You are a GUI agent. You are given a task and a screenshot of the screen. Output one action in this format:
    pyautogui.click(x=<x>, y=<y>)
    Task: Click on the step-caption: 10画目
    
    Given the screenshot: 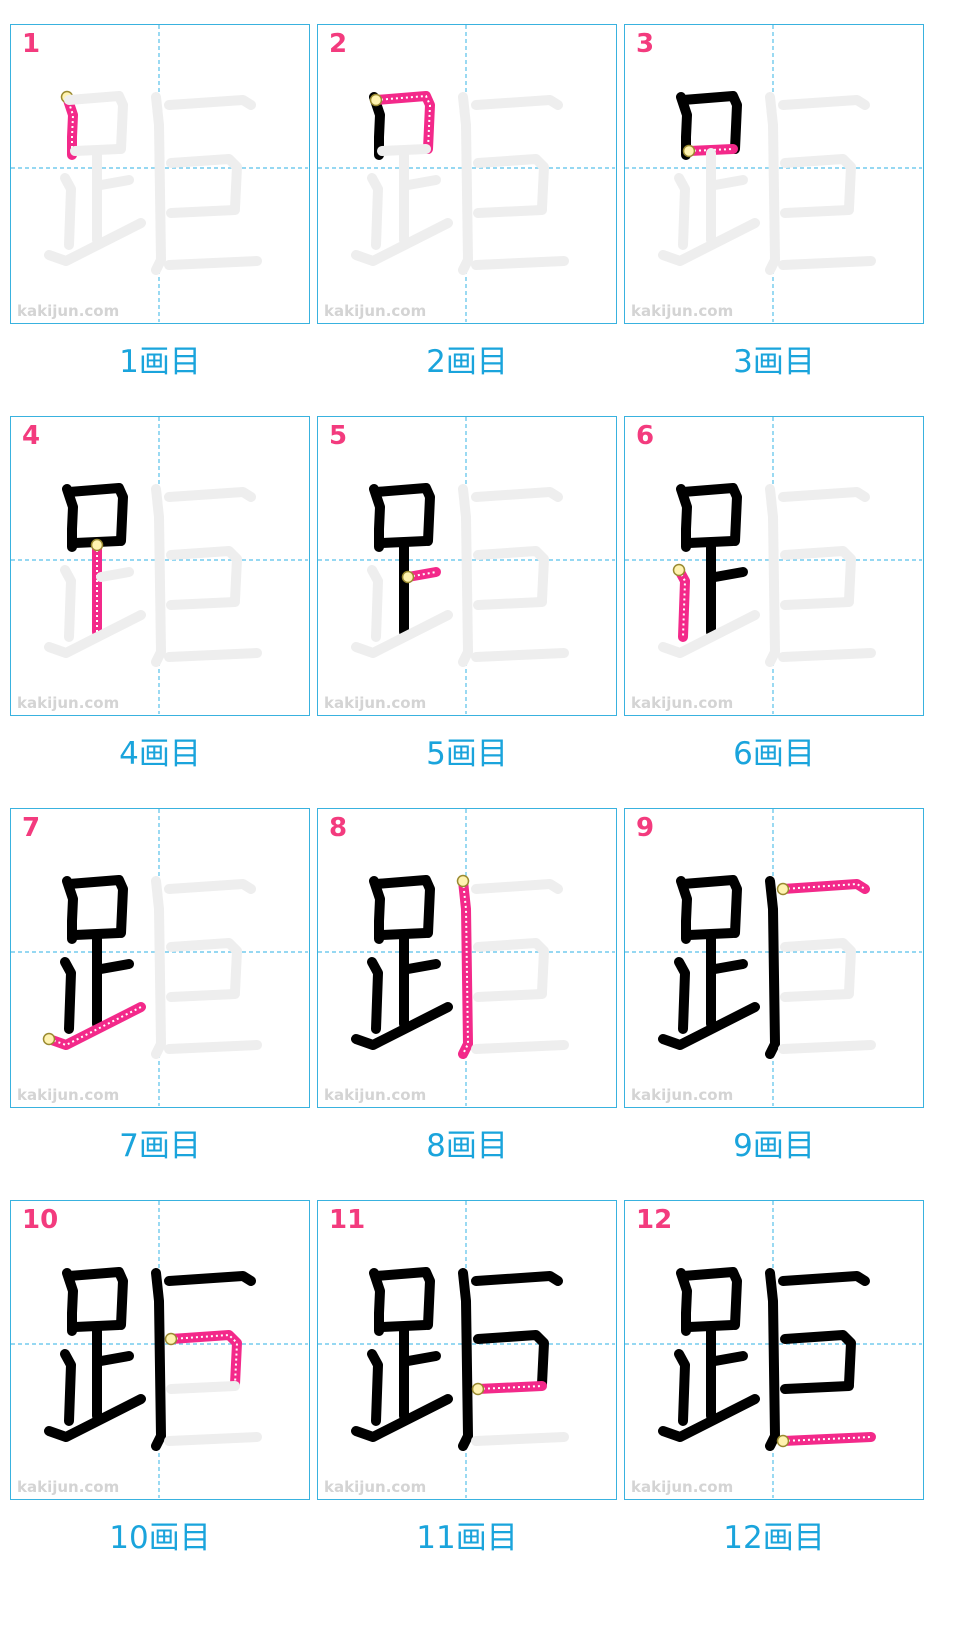 What is the action you would take?
    pyautogui.click(x=160, y=1538)
    